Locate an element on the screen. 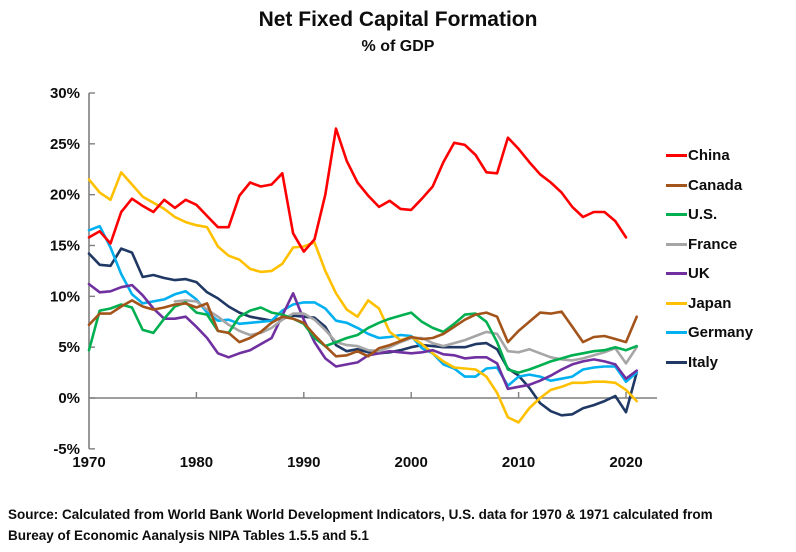  legend-item-france: France is located at coordinates (709, 245).